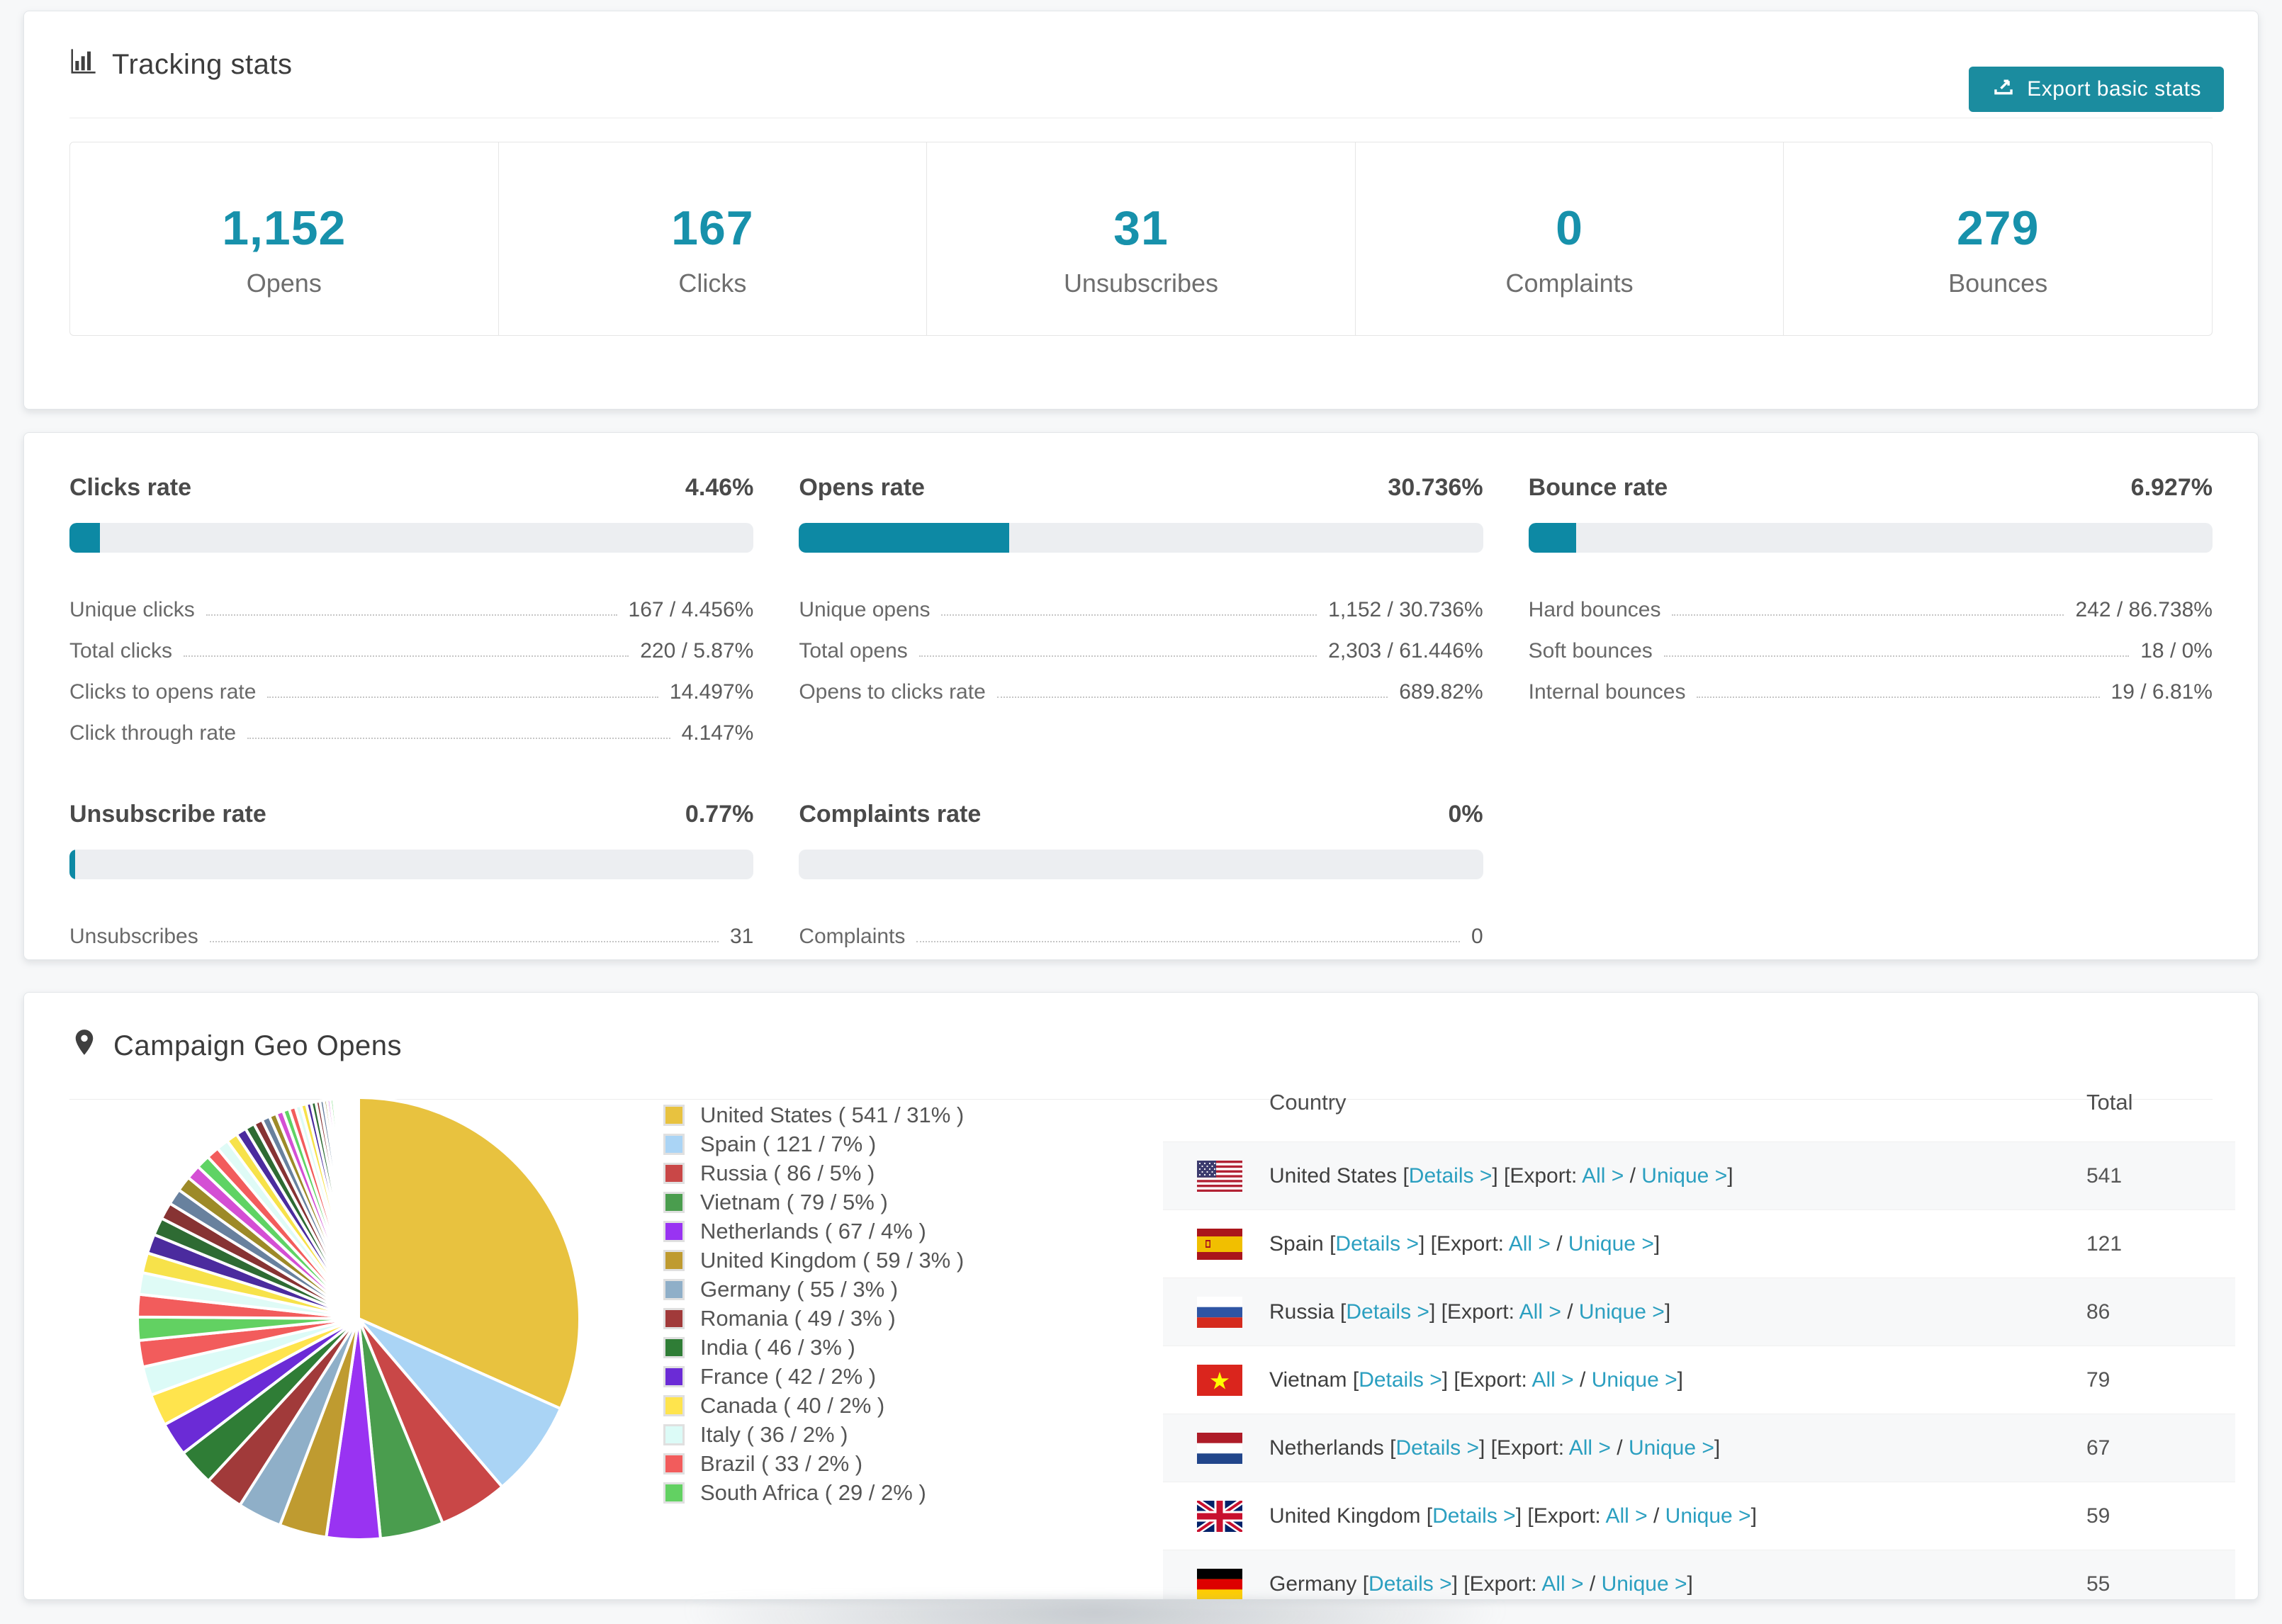 Image resolution: width=2282 pixels, height=1624 pixels. I want to click on legend-item: Netherlands ( 67 / 4% ), so click(861, 1231).